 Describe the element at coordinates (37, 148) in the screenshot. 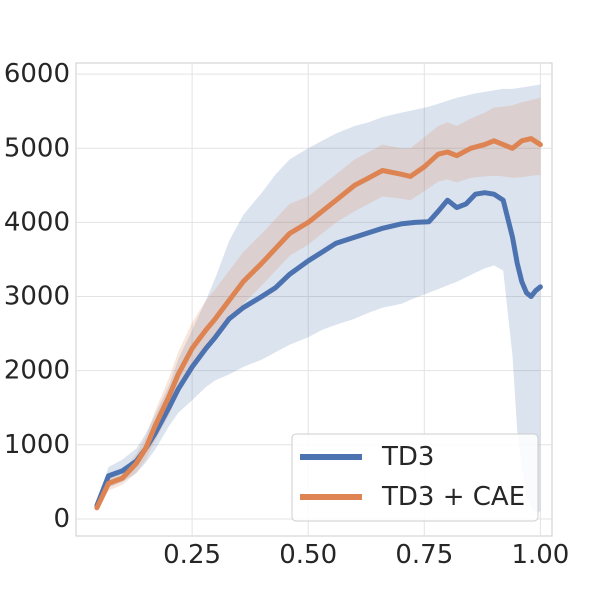

I see `y-tick-label: 5000` at that location.